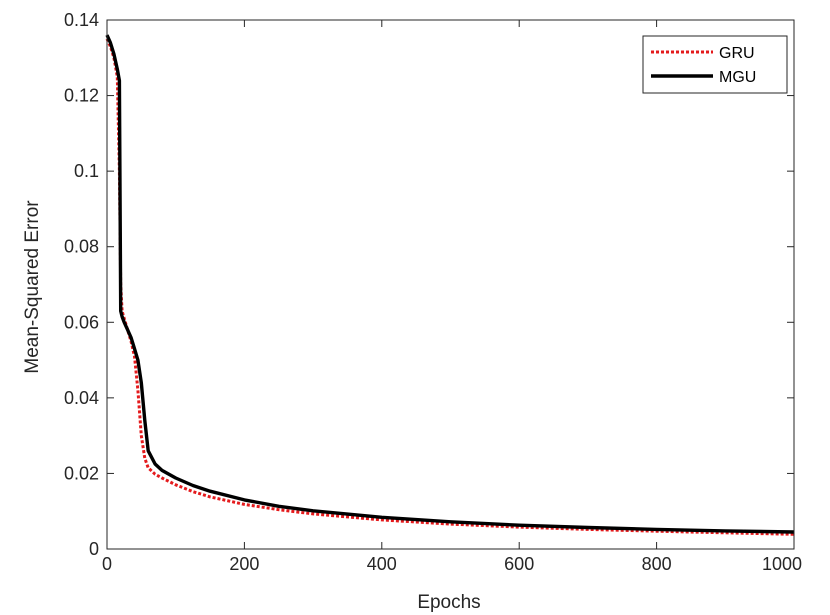  What do you see at coordinates (657, 564) in the screenshot?
I see `x-tick-label: 800` at bounding box center [657, 564].